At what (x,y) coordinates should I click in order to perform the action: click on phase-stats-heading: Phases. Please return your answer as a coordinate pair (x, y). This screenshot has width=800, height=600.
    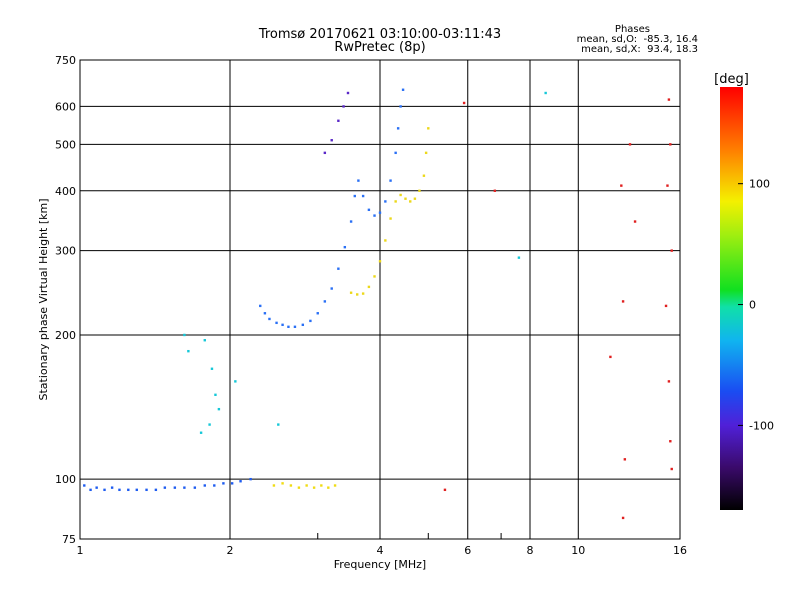
    Looking at the image, I should click on (632, 29).